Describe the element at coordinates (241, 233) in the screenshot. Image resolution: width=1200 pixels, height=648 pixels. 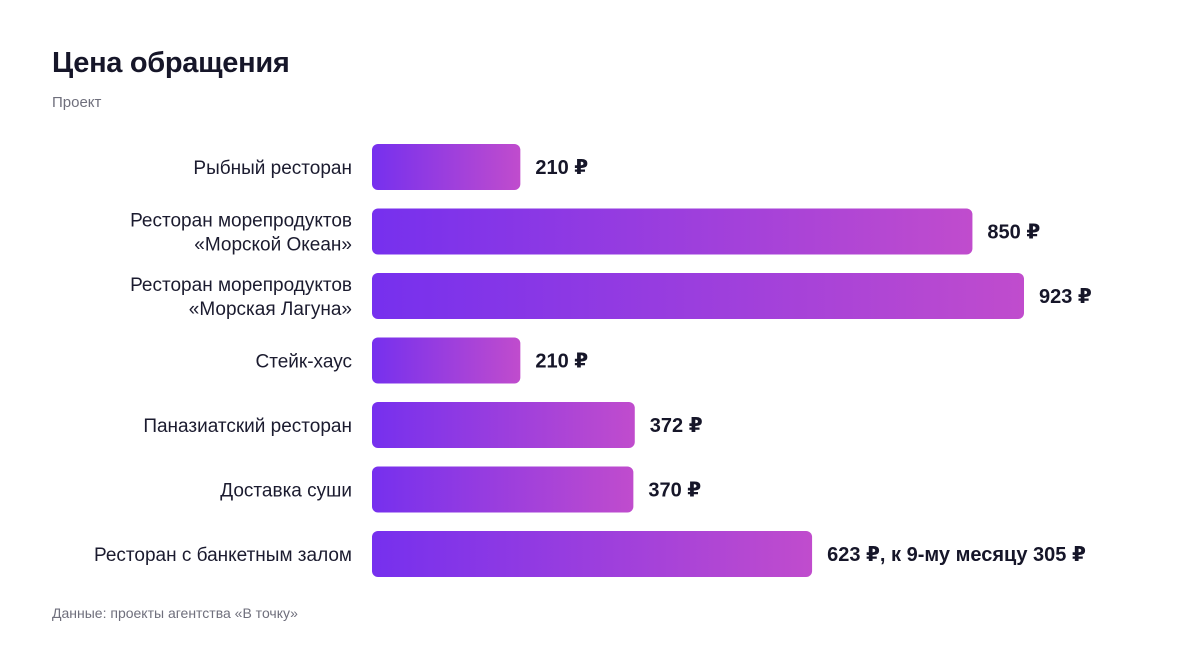
I see `category-label: Ресторан морепродуктов «Морской Океан»` at that location.